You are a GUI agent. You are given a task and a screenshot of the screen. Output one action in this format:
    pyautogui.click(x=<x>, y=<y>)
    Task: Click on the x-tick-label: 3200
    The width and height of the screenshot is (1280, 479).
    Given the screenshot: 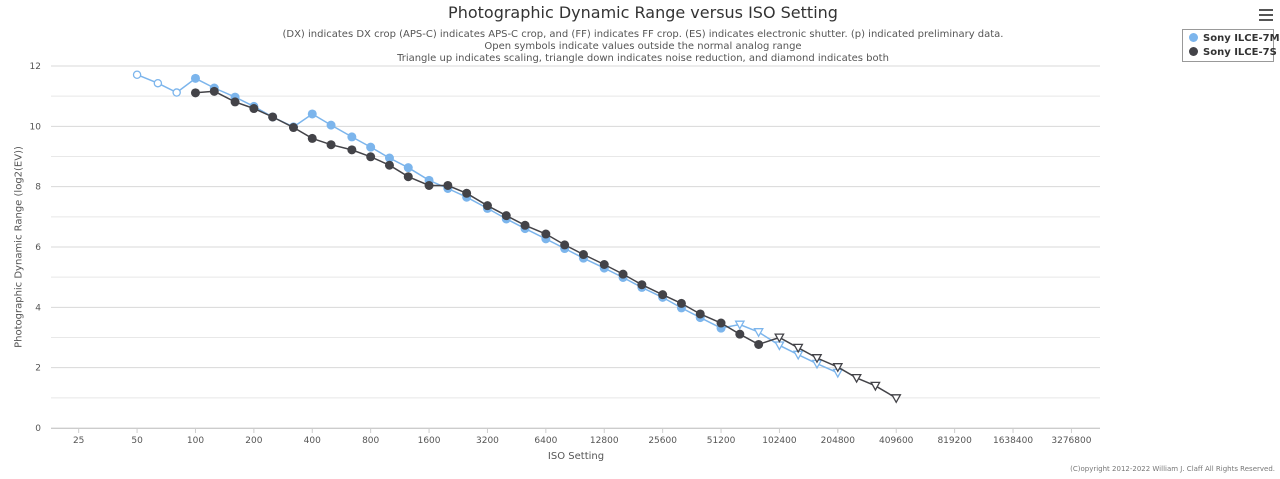 What is the action you would take?
    pyautogui.click(x=487, y=441)
    